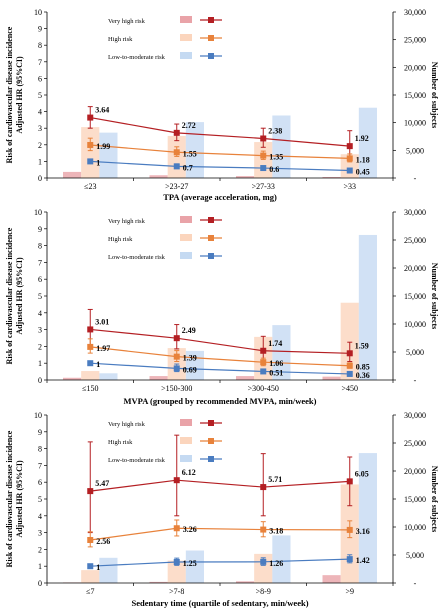 The height and width of the screenshot is (615, 440). I want to click on y-tick-label: 1, so click(40, 363).